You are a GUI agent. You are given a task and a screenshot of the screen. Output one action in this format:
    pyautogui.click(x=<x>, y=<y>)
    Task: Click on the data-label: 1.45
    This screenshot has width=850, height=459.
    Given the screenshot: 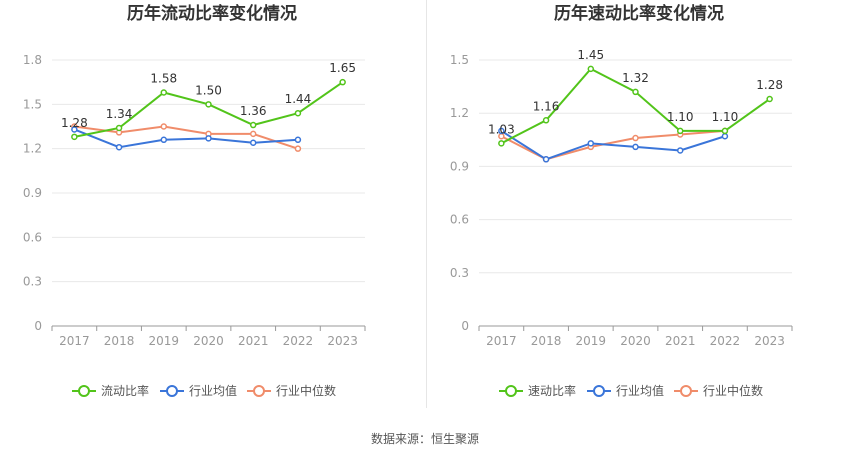 What is the action you would take?
    pyautogui.click(x=590, y=55)
    